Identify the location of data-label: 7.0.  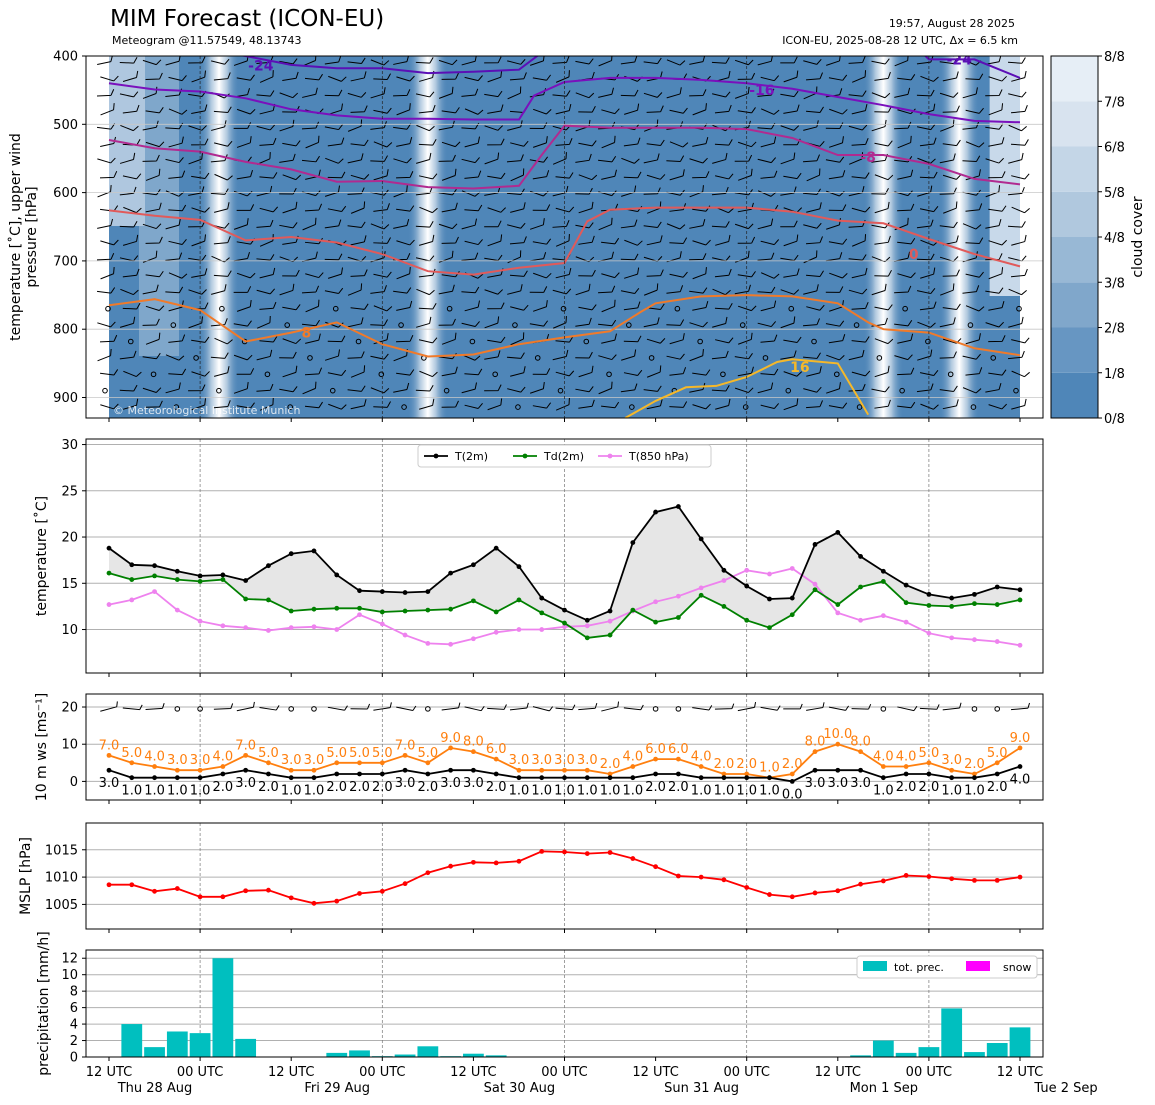
(405, 745).